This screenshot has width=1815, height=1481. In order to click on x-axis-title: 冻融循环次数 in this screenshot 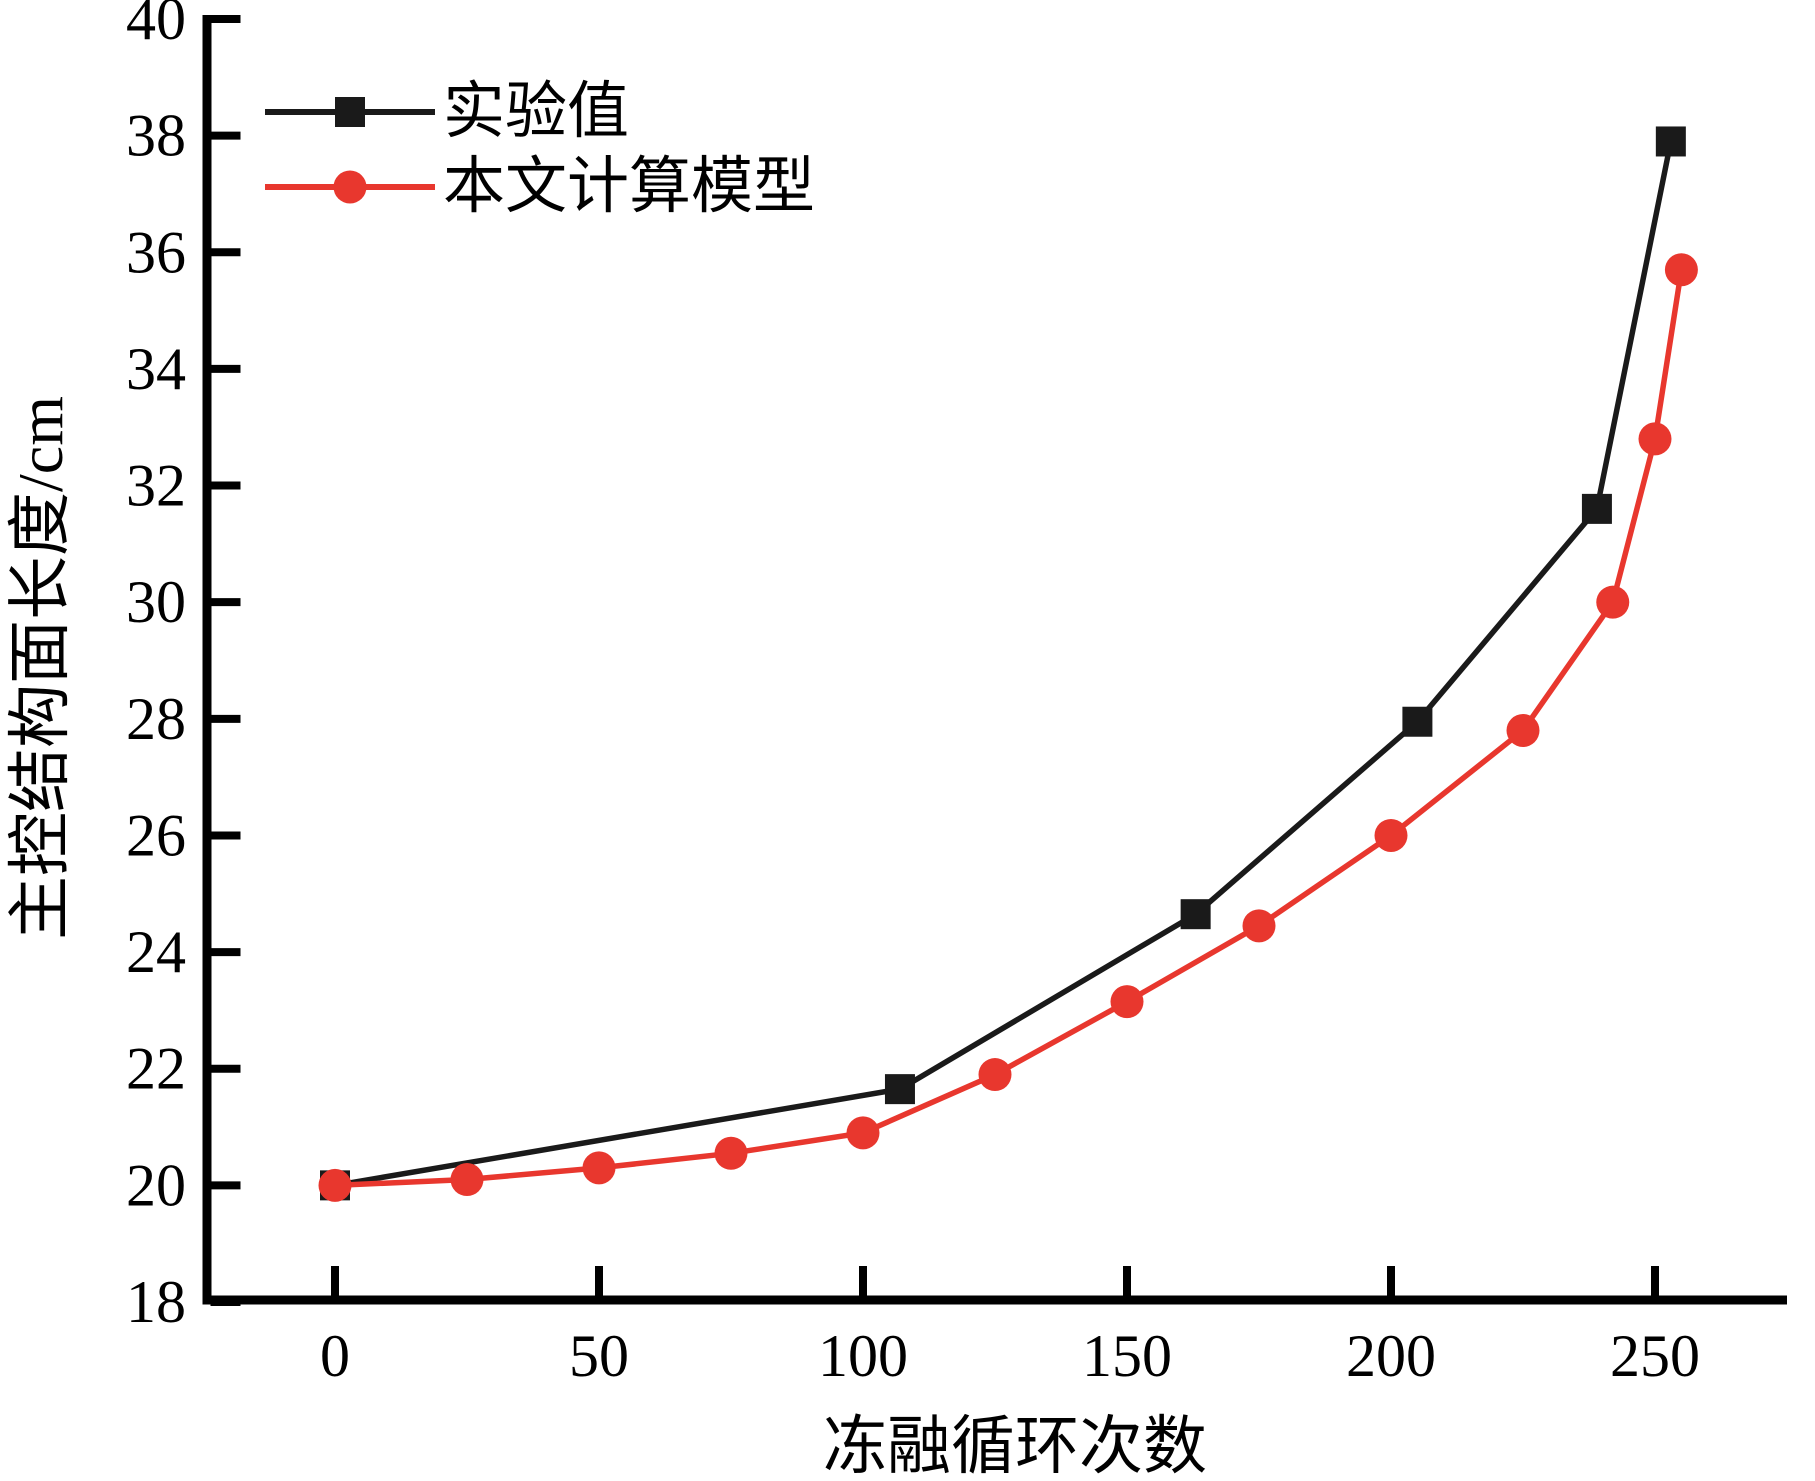, I will do `click(1015, 1446)`.